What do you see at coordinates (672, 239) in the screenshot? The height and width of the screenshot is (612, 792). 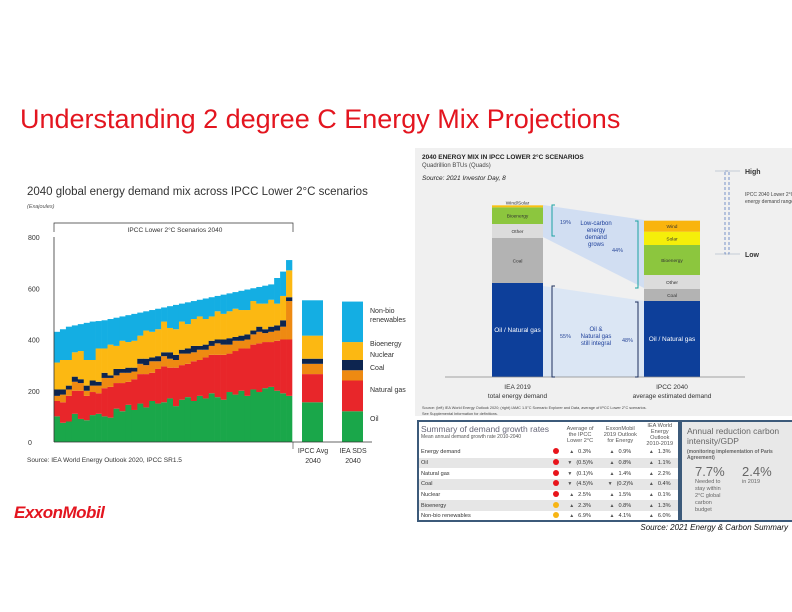 I see `segment-label: Solar` at bounding box center [672, 239].